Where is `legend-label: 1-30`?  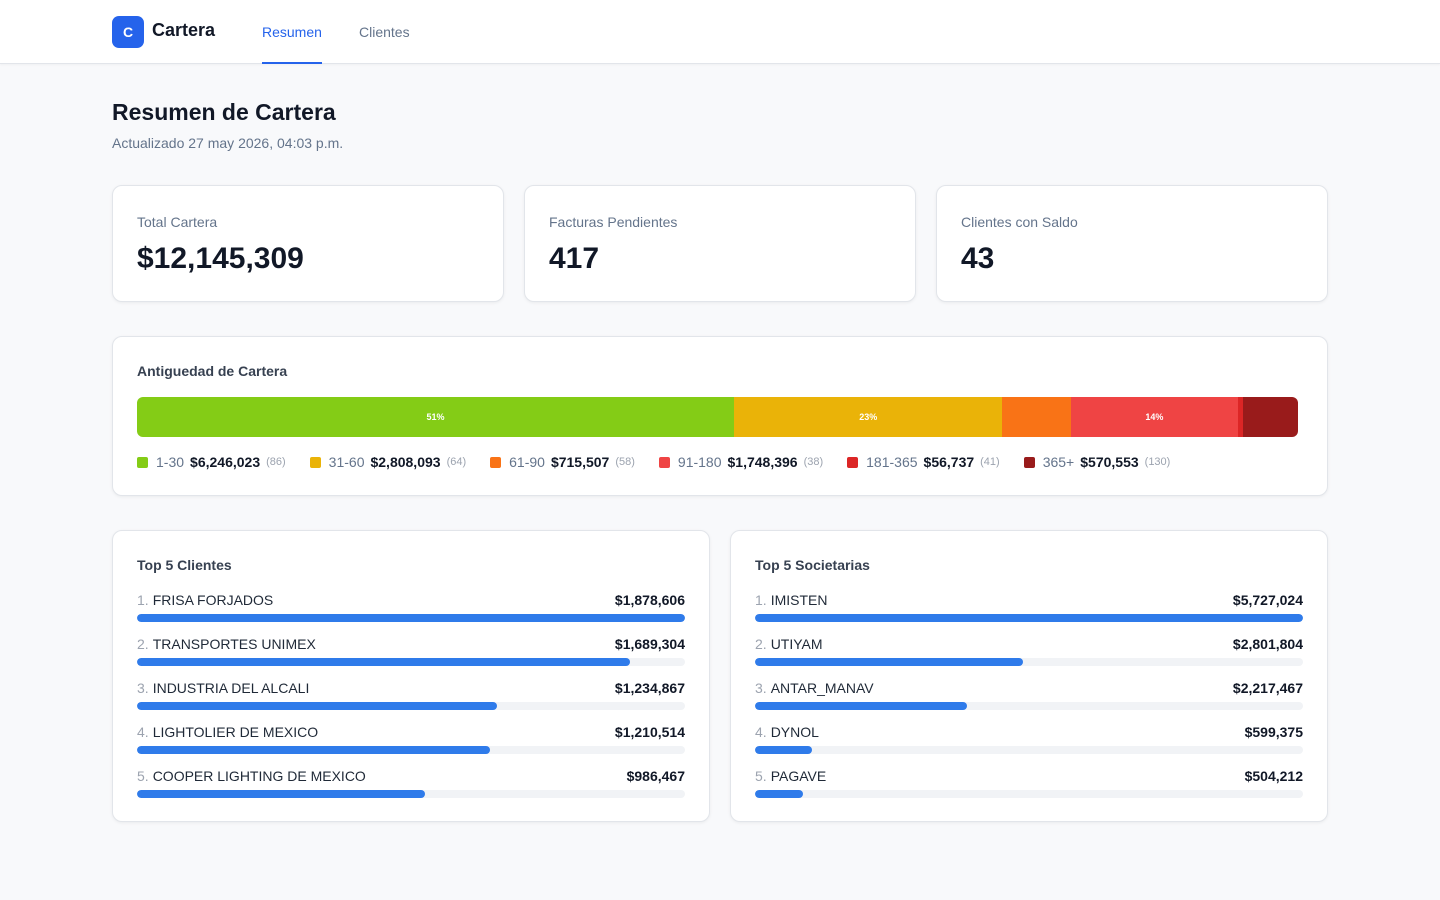
legend-label: 1-30 is located at coordinates (170, 462).